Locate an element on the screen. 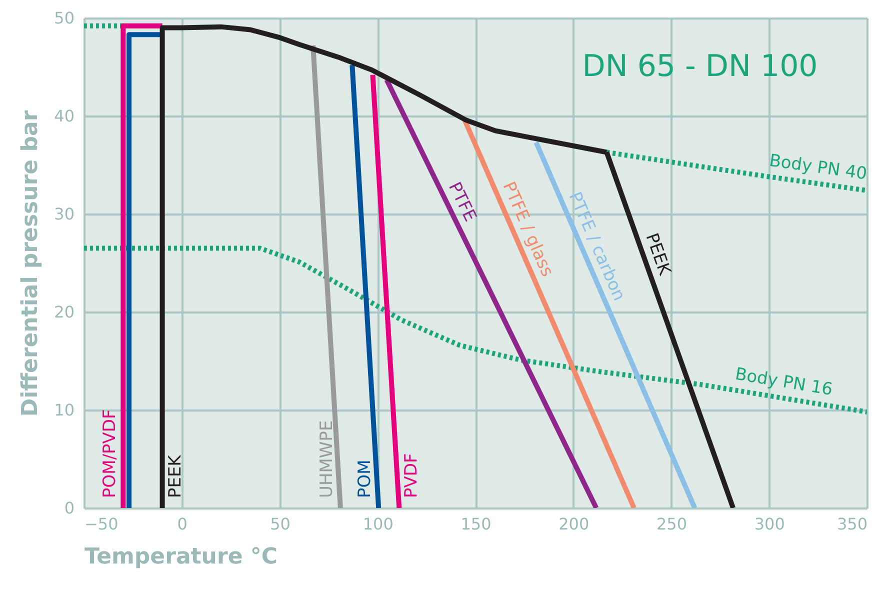 This screenshot has height=589, width=887. y-tick-label: 0 is located at coordinates (69, 508).